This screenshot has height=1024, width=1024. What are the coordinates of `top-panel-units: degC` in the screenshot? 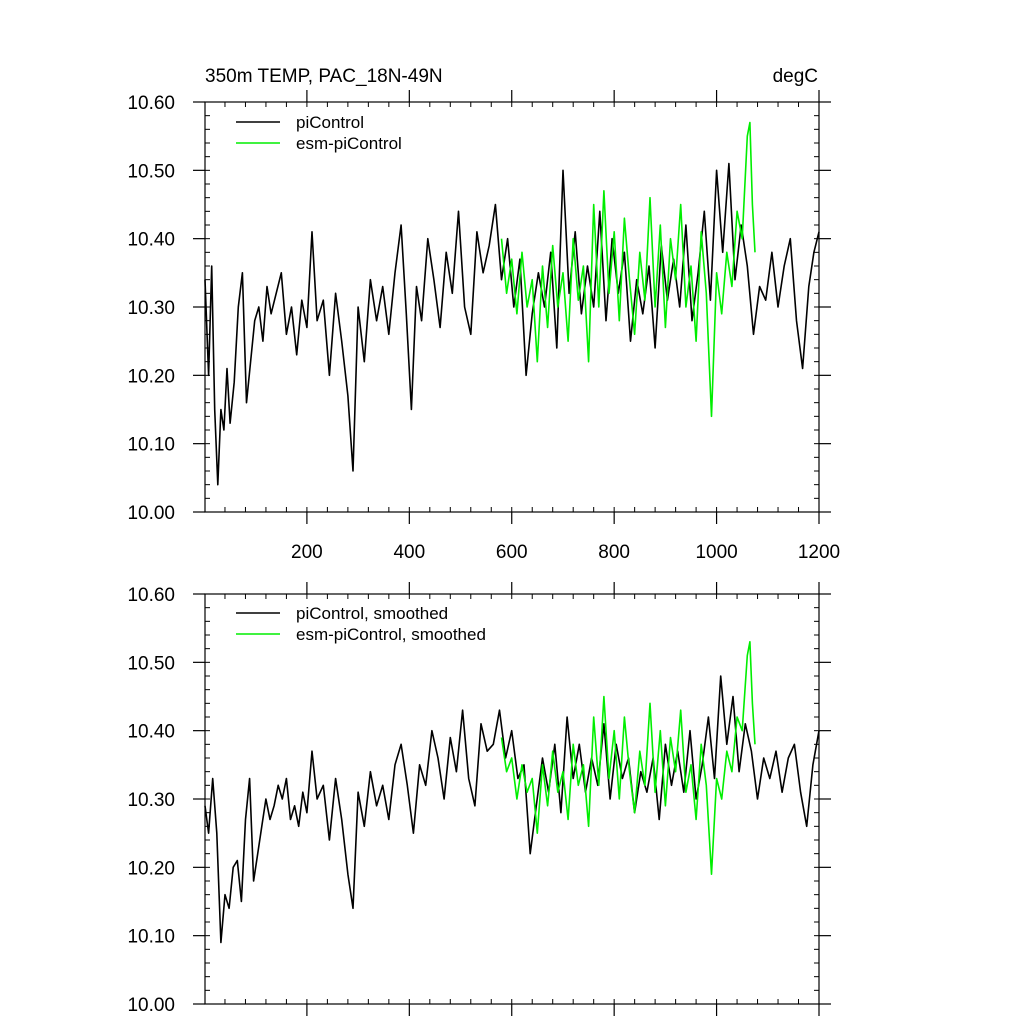 It's located at (795, 76).